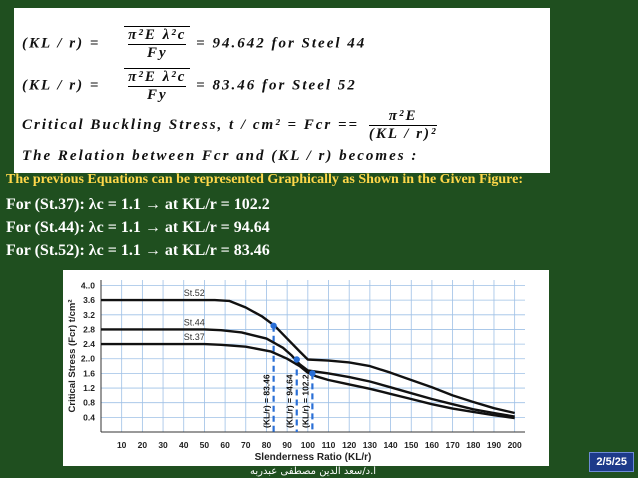 The image size is (638, 478). Describe the element at coordinates (194, 337) in the screenshot. I see `series-label-st37: St.37` at that location.